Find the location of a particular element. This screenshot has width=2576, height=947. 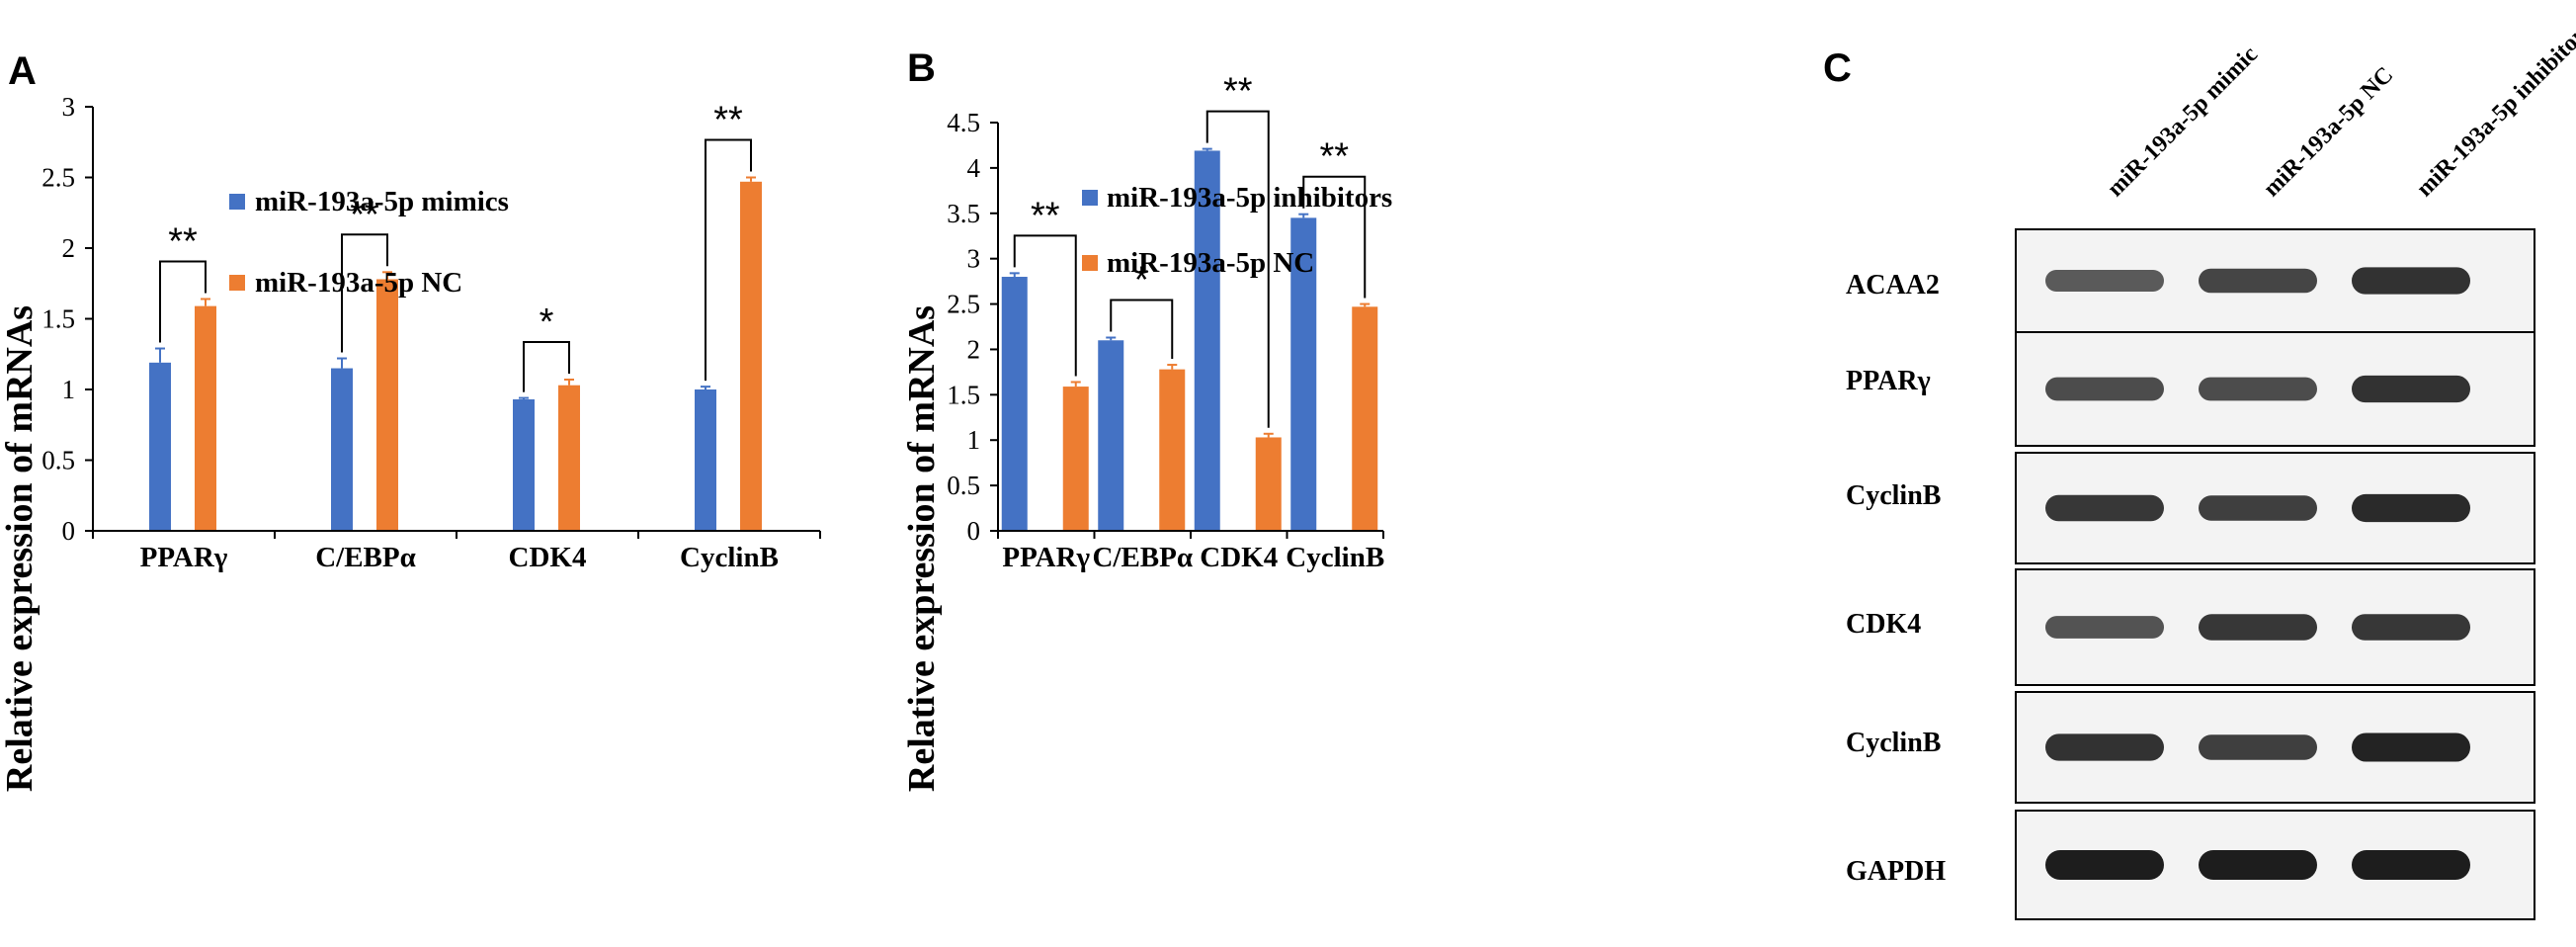

lane-label-2: miR-193a-5p NC is located at coordinates (2328, 132).